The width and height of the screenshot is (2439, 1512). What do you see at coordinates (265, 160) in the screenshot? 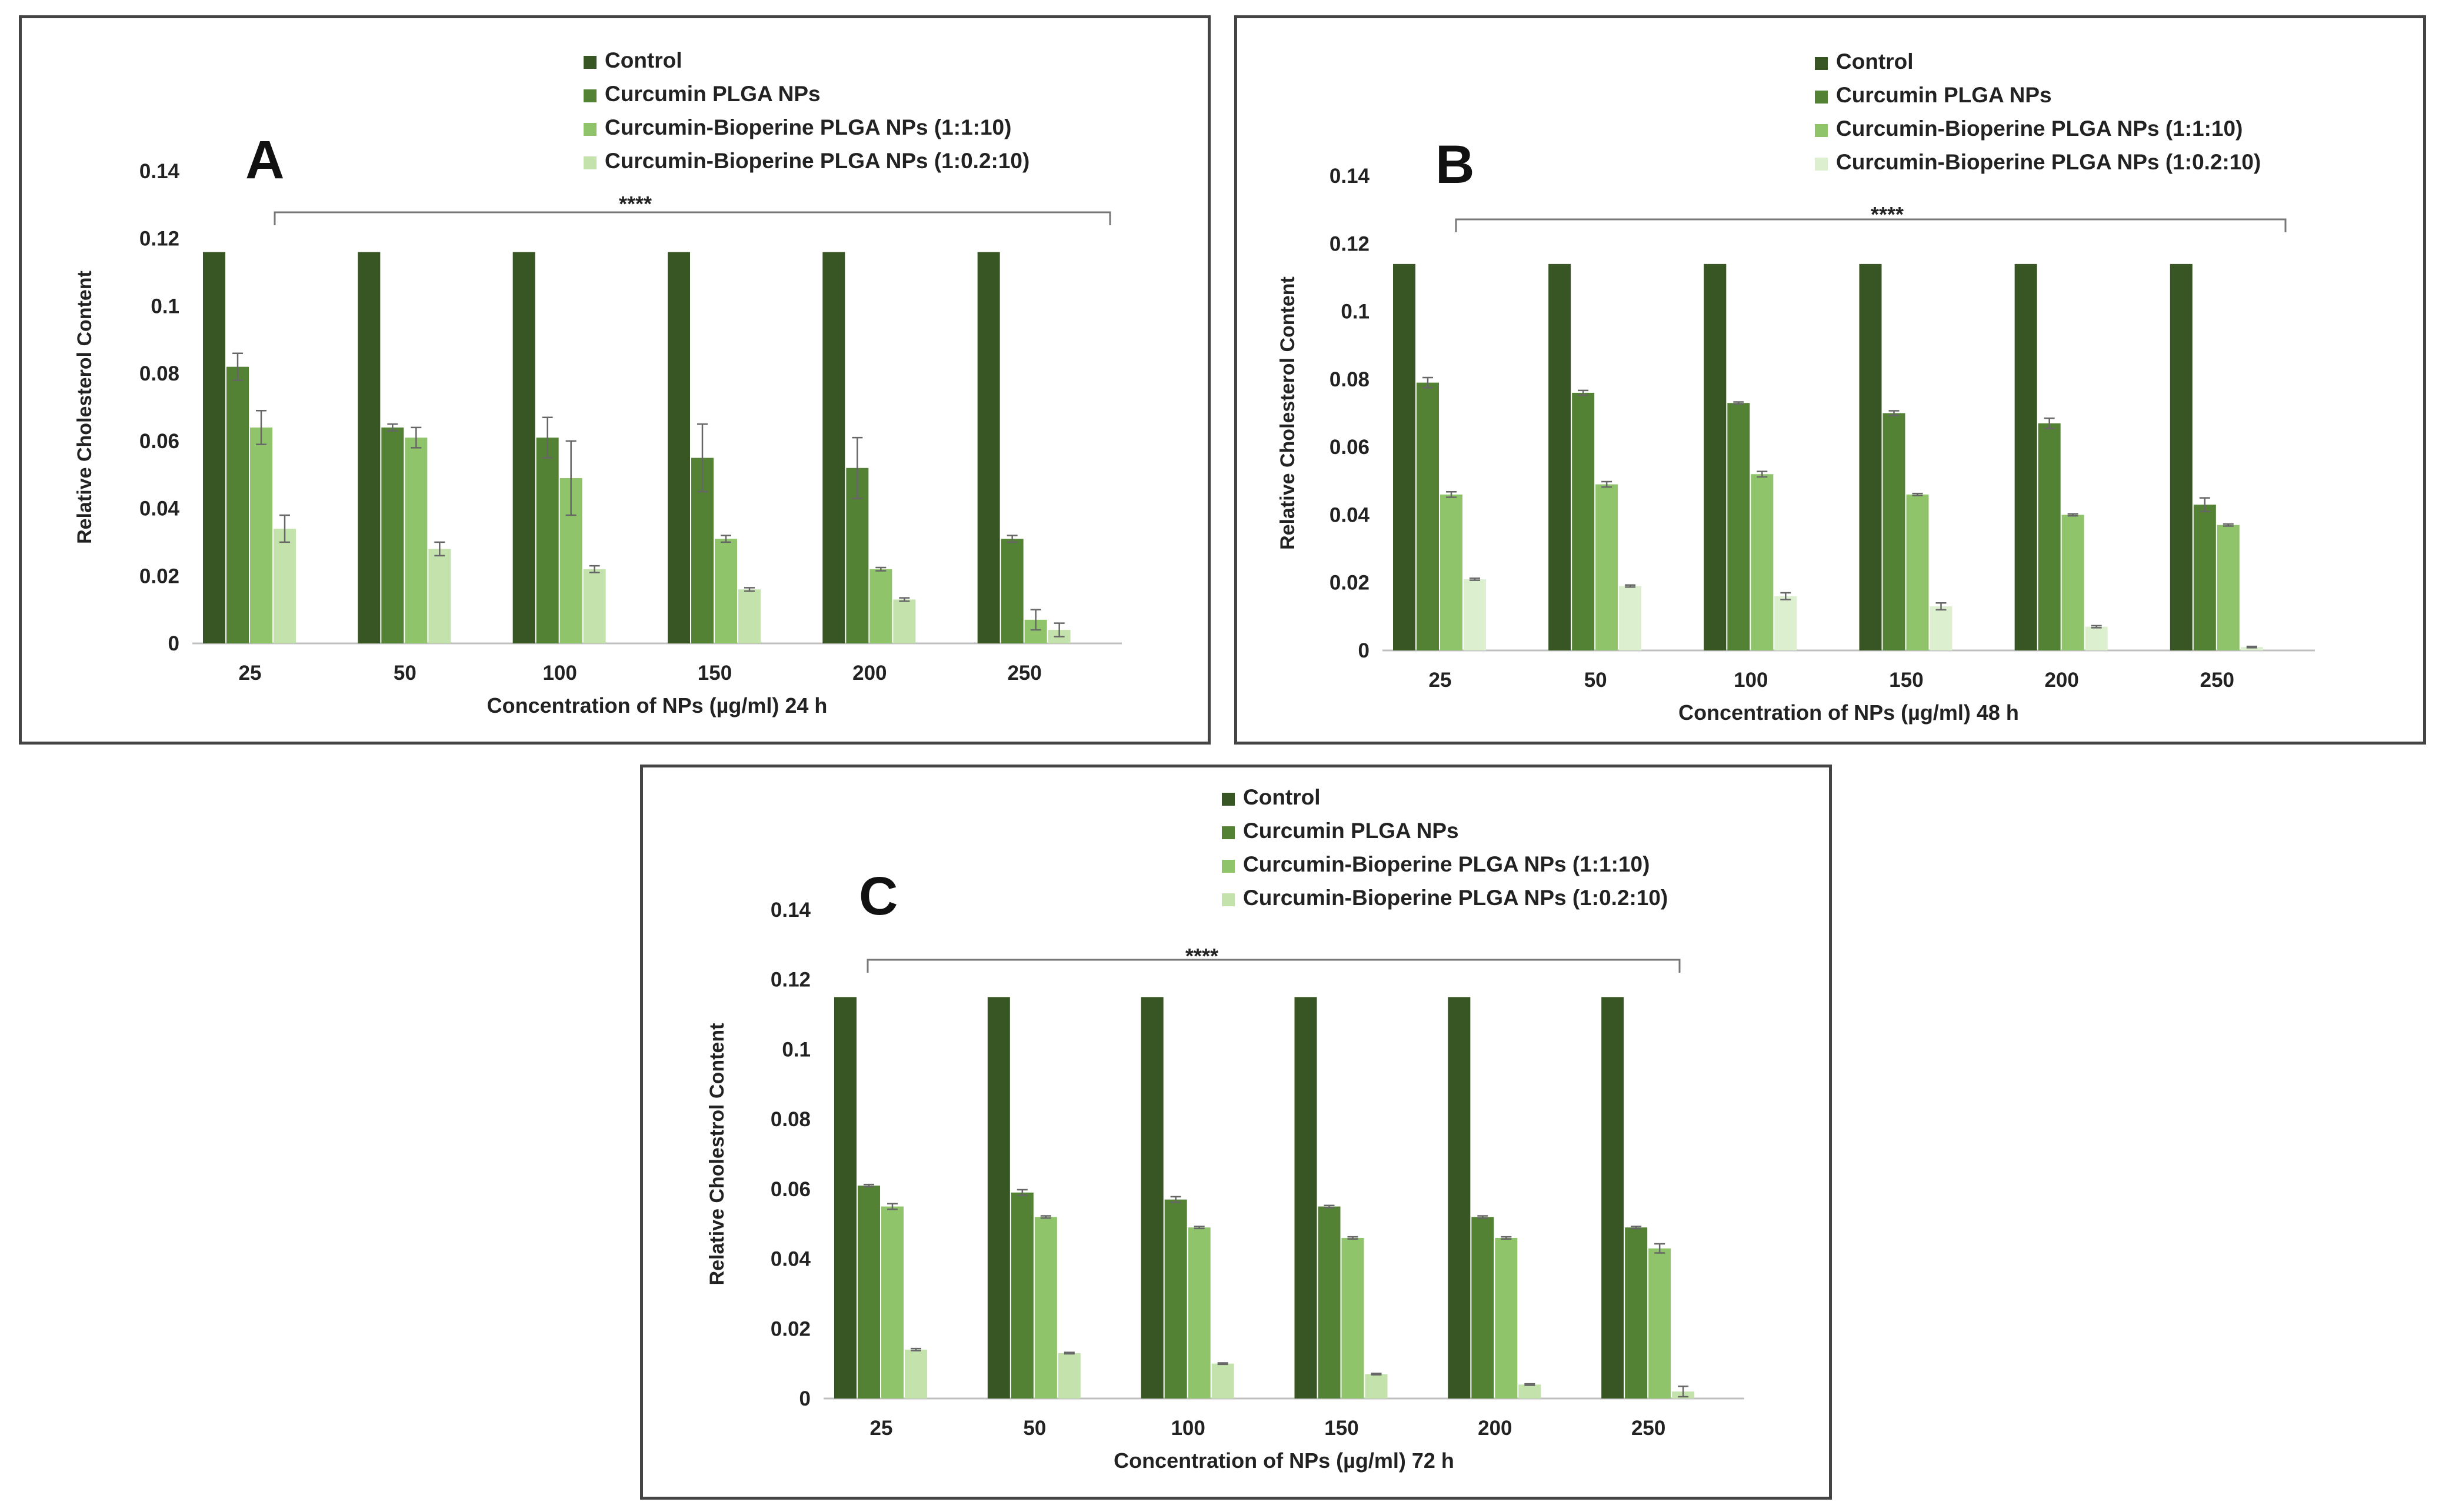
I see `panel-letter: A` at bounding box center [265, 160].